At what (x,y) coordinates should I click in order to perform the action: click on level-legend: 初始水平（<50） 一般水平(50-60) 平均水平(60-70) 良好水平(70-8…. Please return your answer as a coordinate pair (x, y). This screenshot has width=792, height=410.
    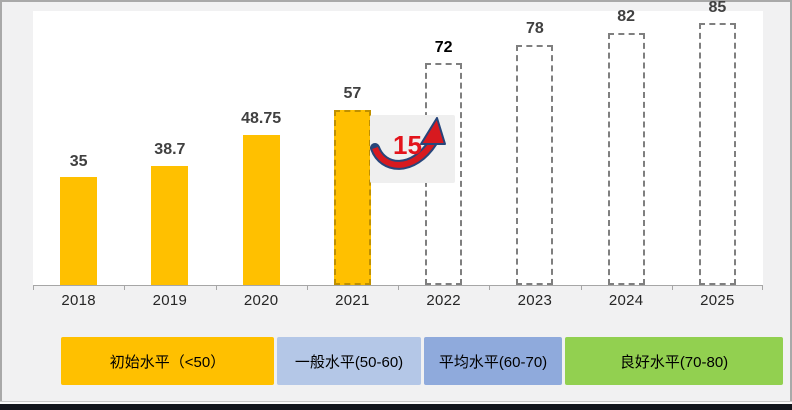
    Looking at the image, I should click on (422, 361).